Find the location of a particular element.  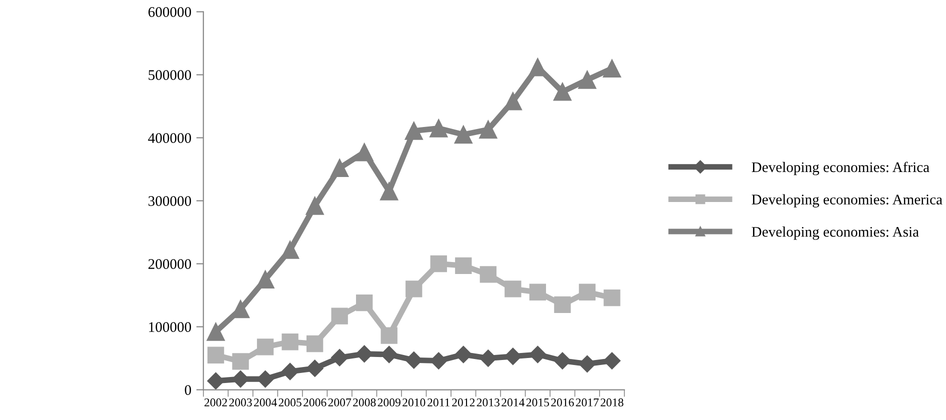

y-tick-label: 600000 is located at coordinates (170, 12).